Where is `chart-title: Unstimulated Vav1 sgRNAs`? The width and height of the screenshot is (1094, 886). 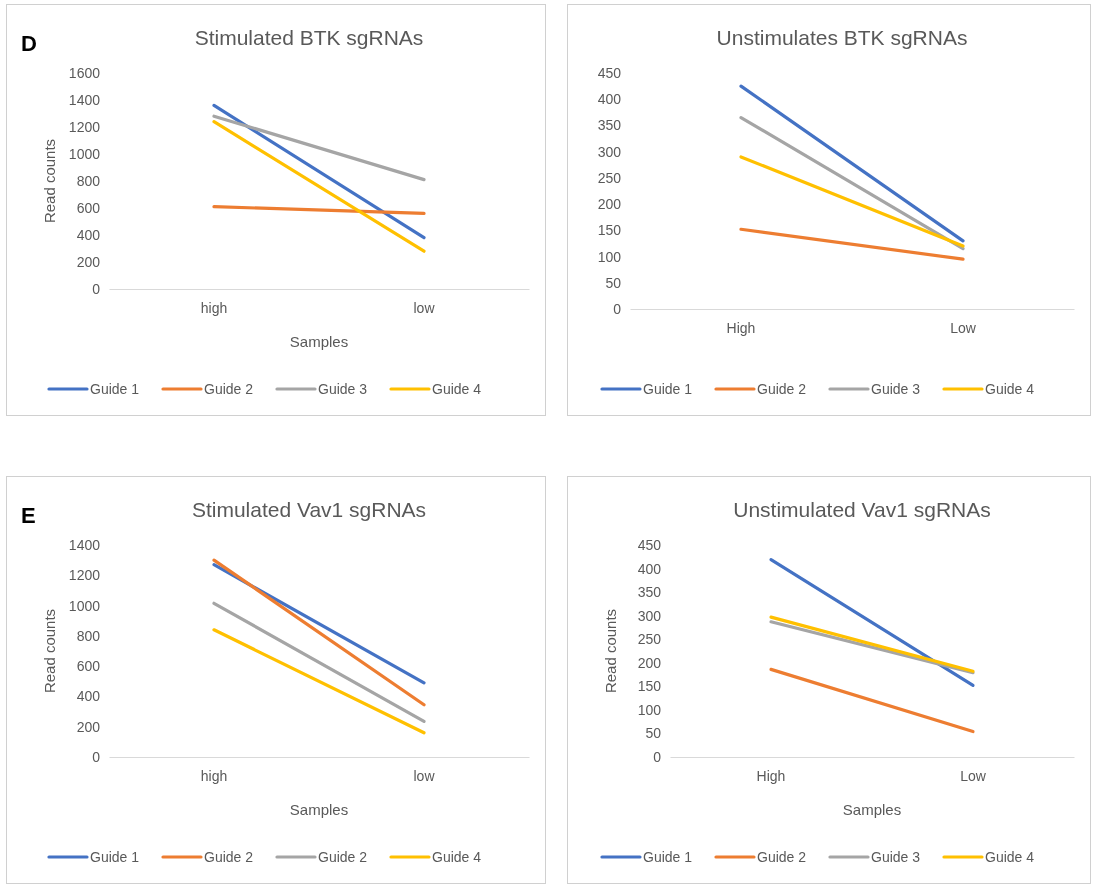 chart-title: Unstimulated Vav1 sgRNAs is located at coordinates (862, 509).